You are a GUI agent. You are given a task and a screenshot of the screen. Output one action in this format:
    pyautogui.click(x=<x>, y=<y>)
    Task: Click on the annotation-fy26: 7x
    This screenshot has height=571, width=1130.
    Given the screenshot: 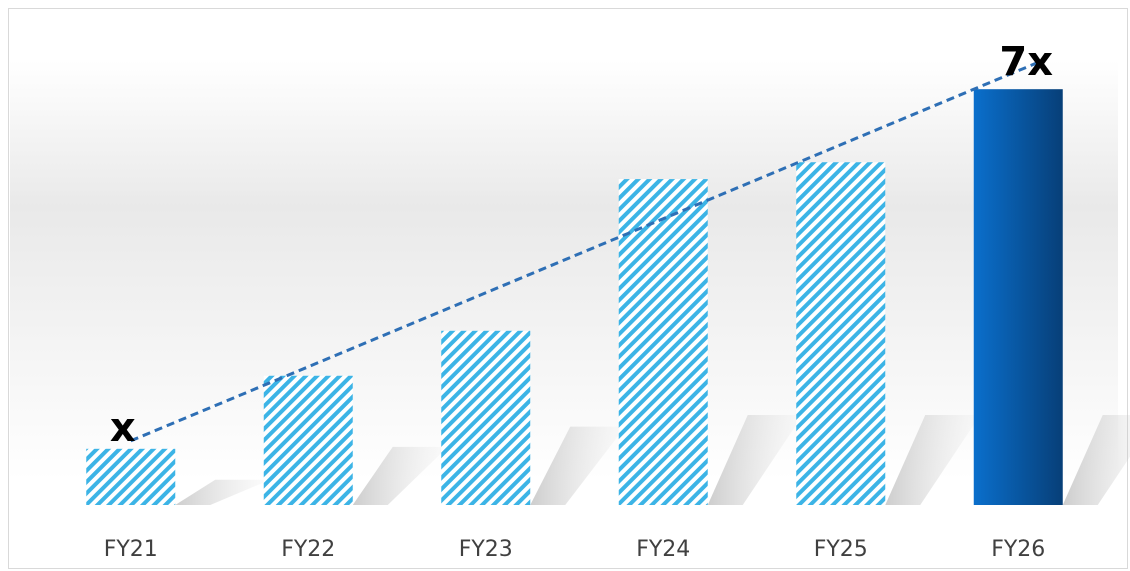 What is the action you would take?
    pyautogui.click(x=1026, y=62)
    